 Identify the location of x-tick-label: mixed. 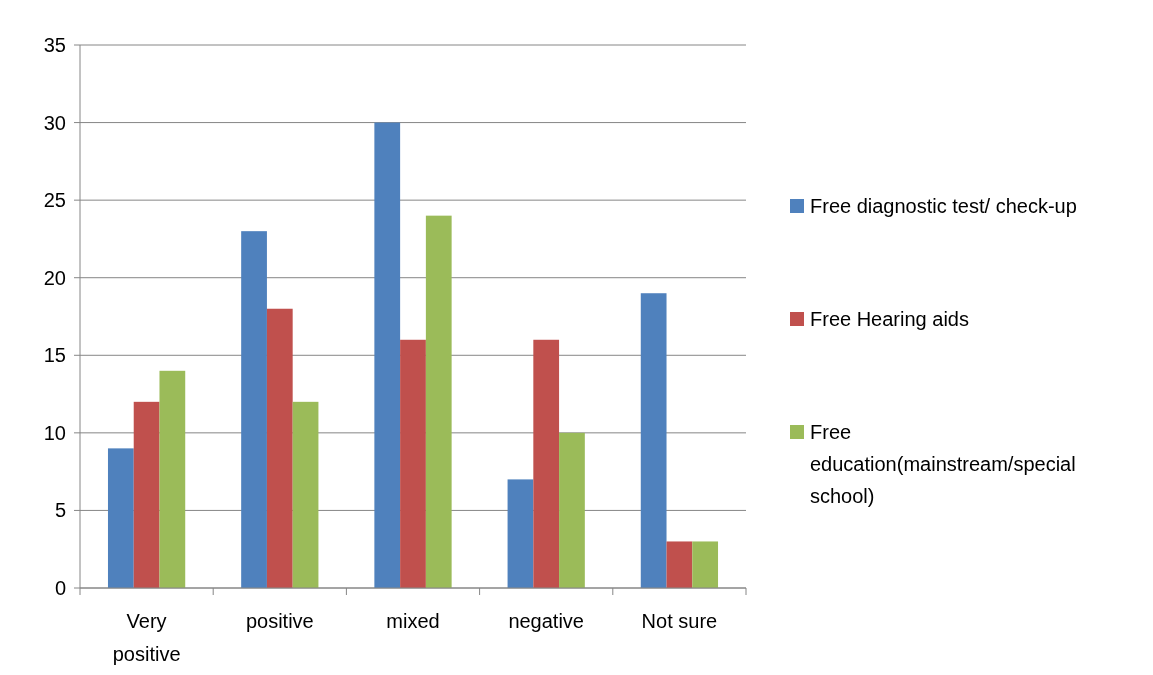
(413, 621).